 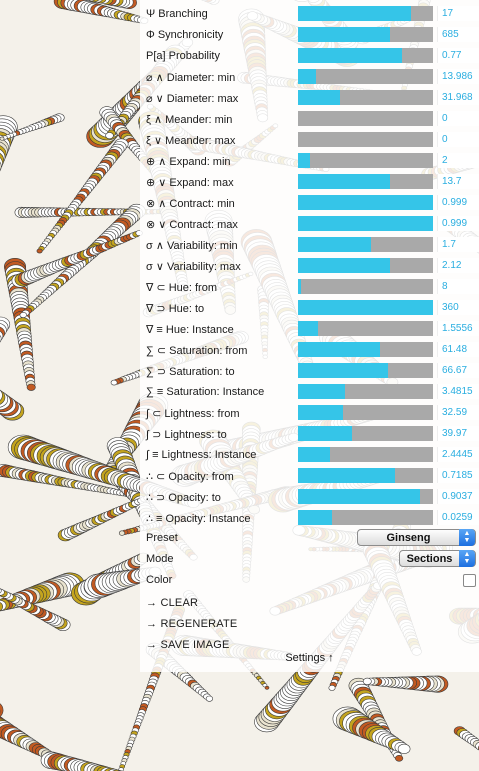 What do you see at coordinates (190, 204) in the screenshot?
I see `slider-label: ⊗ ∧ Contract: min` at bounding box center [190, 204].